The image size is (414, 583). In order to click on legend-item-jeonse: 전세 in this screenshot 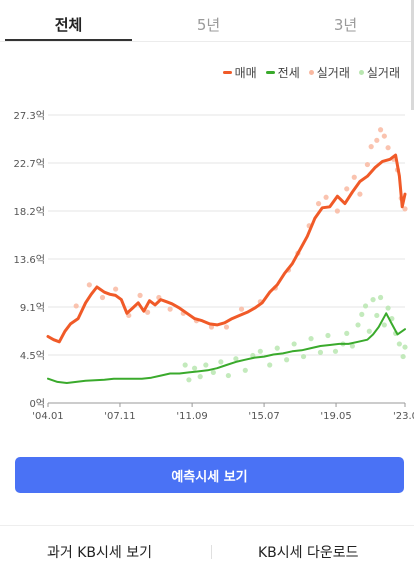, I will do `click(282, 72)`.